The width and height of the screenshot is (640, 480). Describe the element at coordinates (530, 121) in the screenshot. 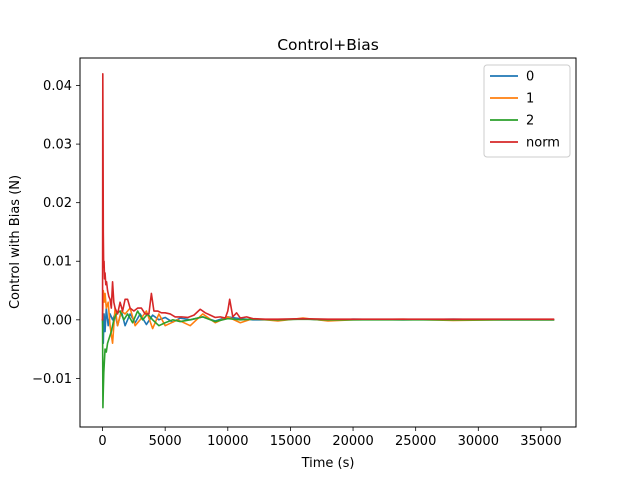

I see `legend-label-2: 2` at that location.